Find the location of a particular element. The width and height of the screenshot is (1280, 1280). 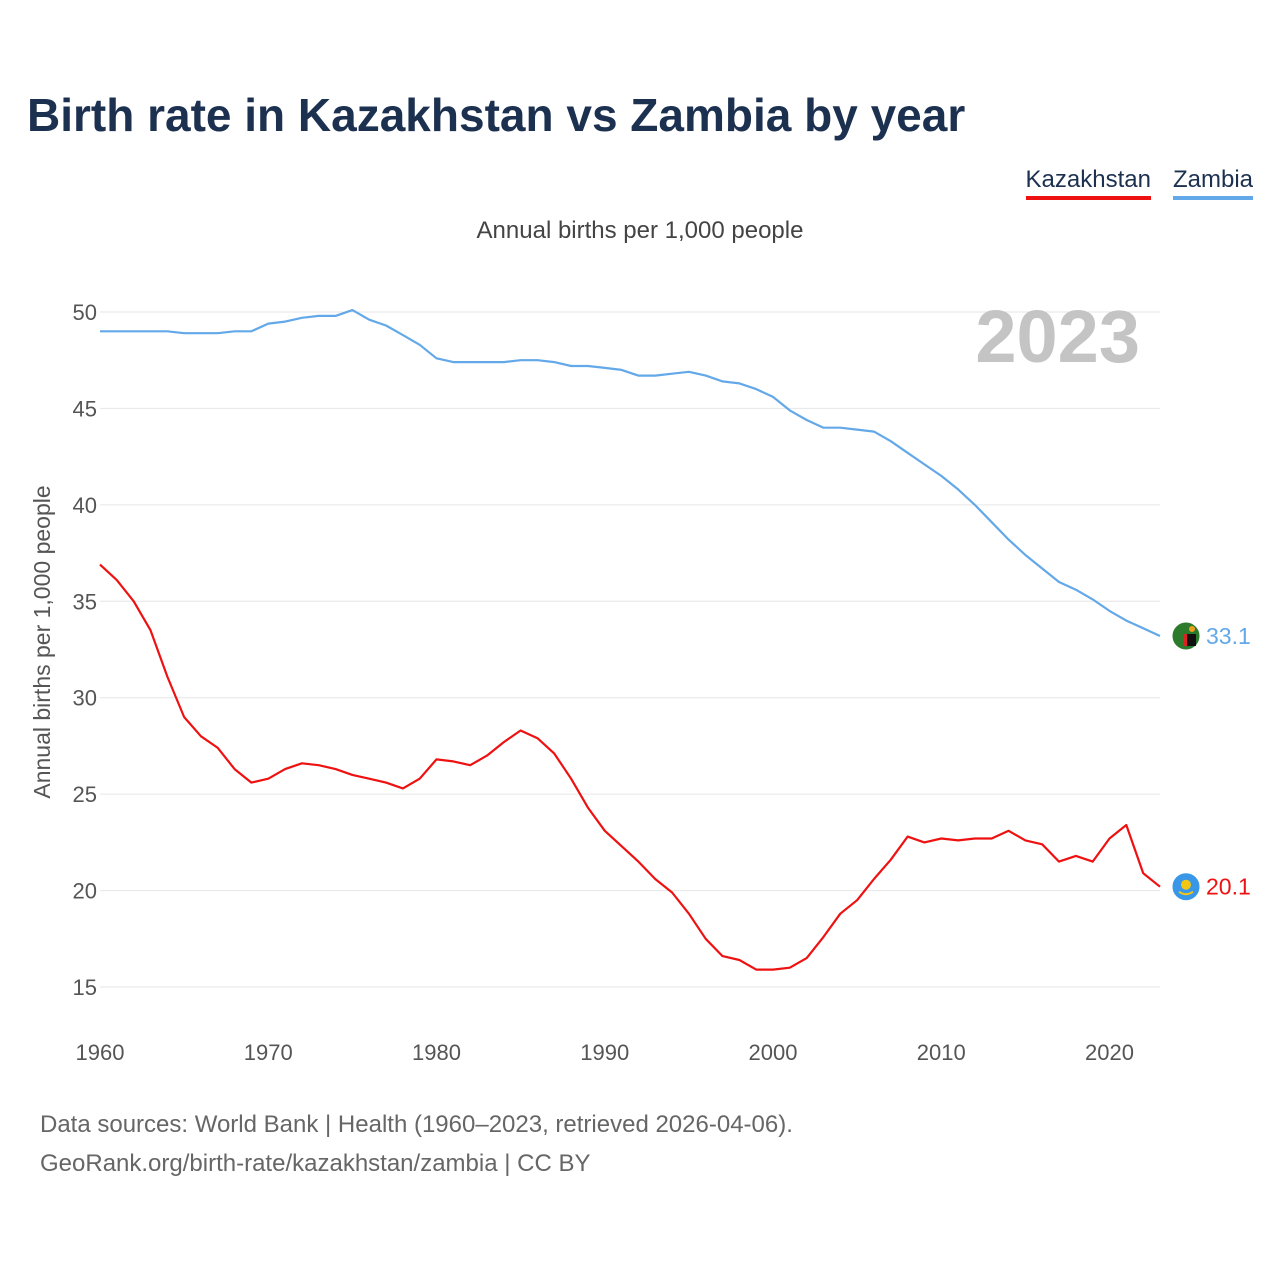

x-tick-label-1980: 1980 is located at coordinates (436, 1052).